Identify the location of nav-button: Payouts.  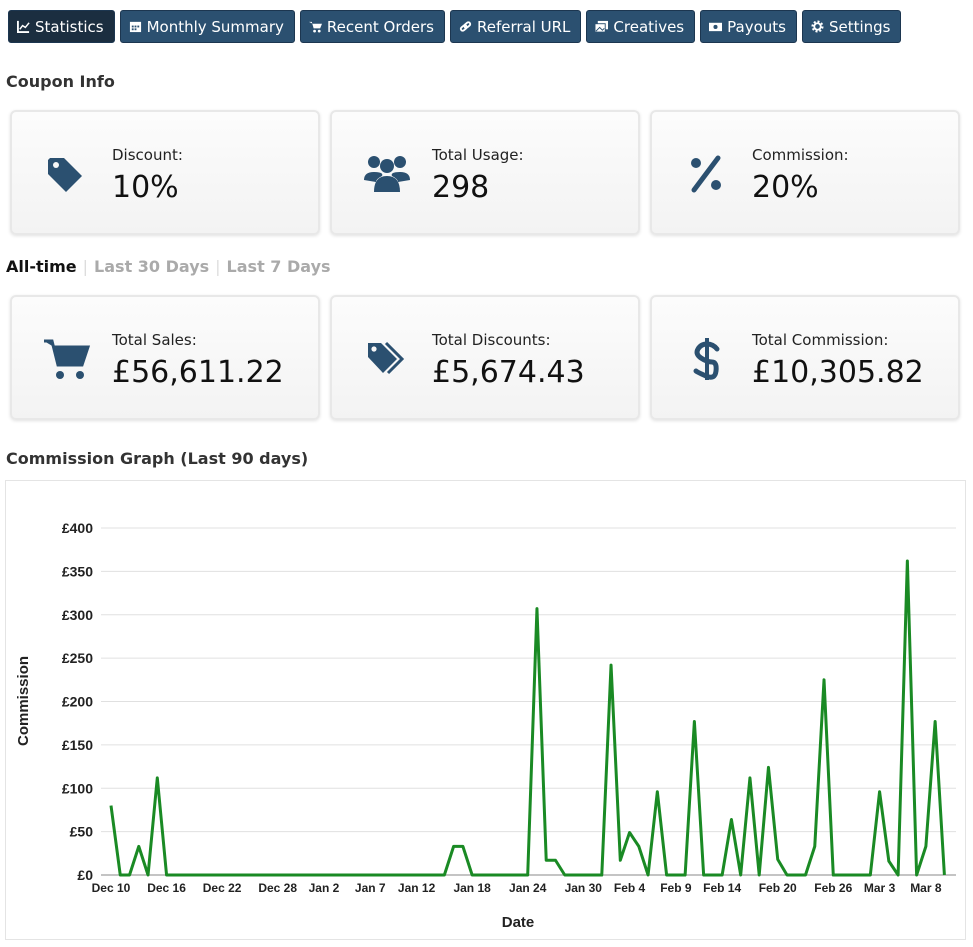
(748, 26).